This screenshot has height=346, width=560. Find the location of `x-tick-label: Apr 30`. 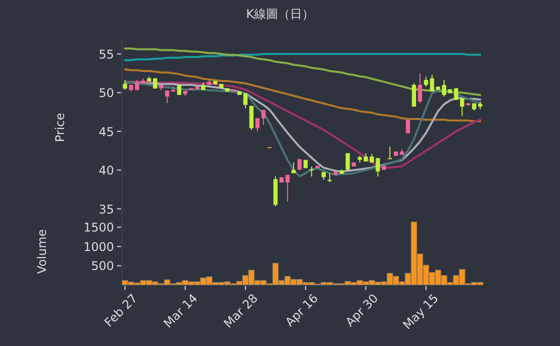

x-tick-label: Apr 30 is located at coordinates (361, 310).